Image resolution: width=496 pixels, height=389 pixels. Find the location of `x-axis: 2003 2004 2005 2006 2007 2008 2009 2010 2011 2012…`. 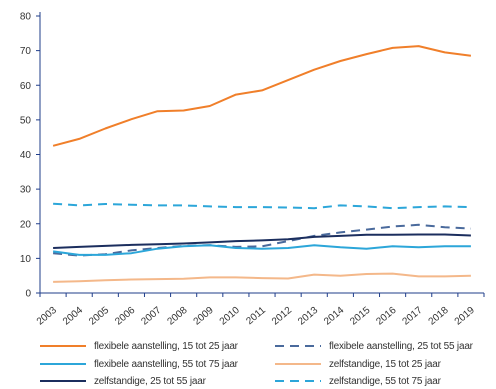

x-axis: 2003 2004 2005 2006 2007 2008 2009 2010 2011 2012… is located at coordinates (260, 310).